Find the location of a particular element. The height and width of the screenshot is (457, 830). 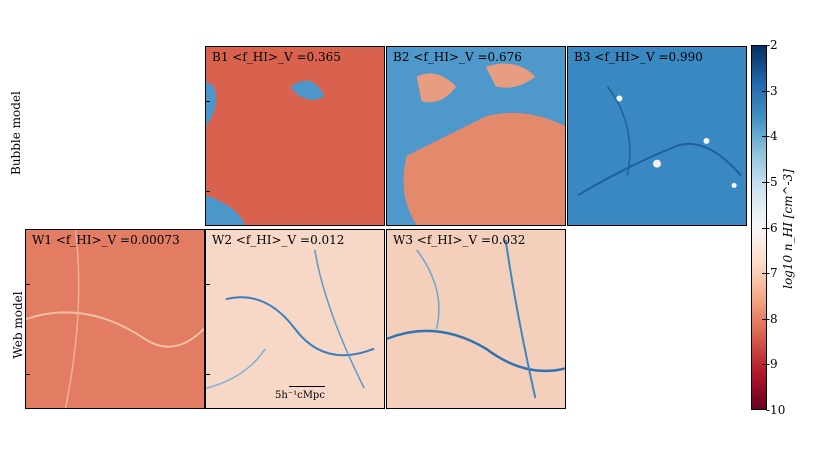

panel-W1-bg is located at coordinates (115, 319).